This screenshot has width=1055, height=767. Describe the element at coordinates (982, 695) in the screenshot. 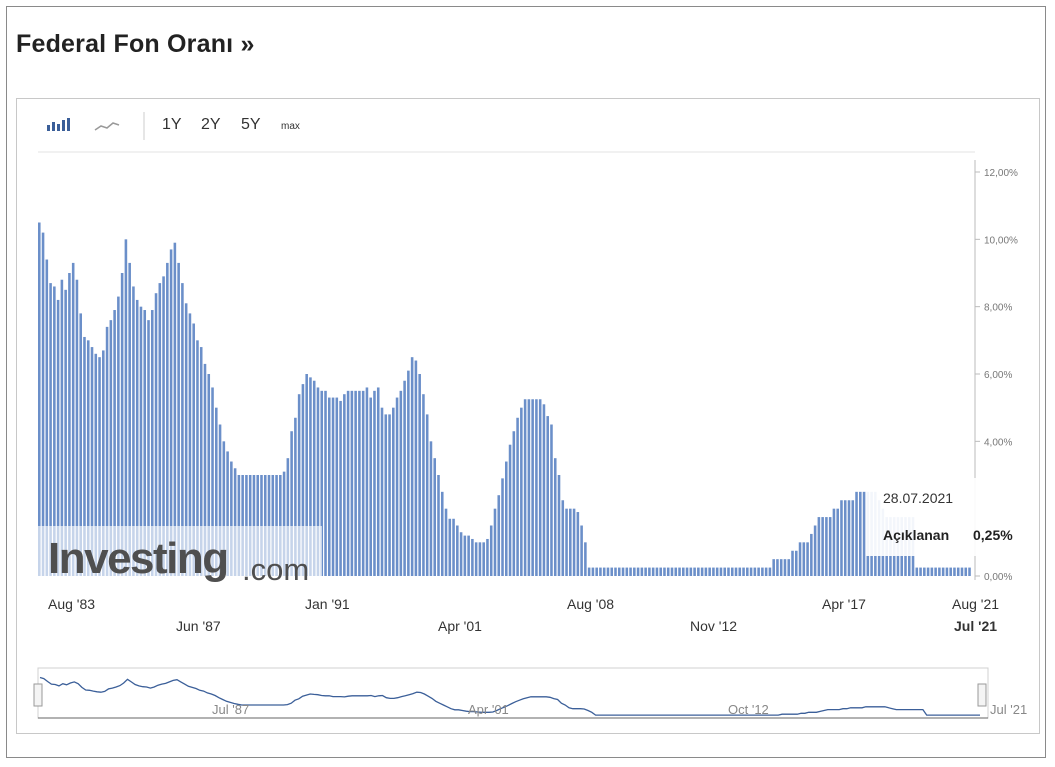

I see `navigator-right-handle` at that location.